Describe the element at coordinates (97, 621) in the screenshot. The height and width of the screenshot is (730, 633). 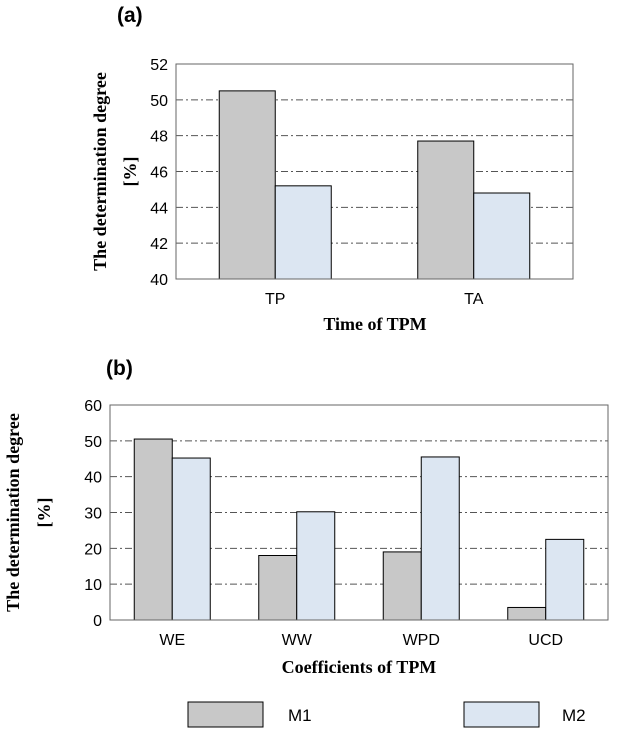
I see `y-tick-label: 0` at that location.